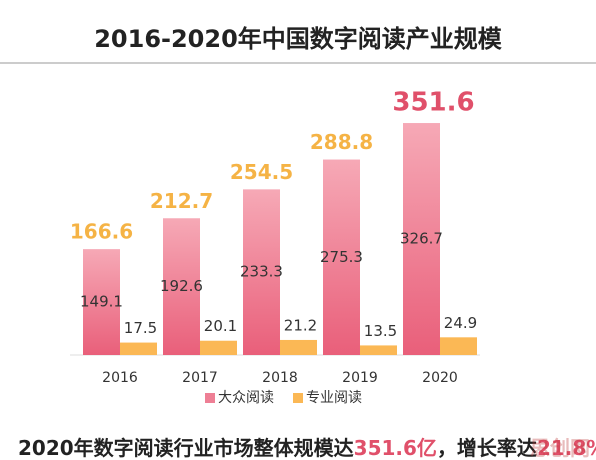 This screenshot has height=460, width=596. What do you see at coordinates (460, 323) in the screenshot?
I see `value-label: 24.9` at bounding box center [460, 323].